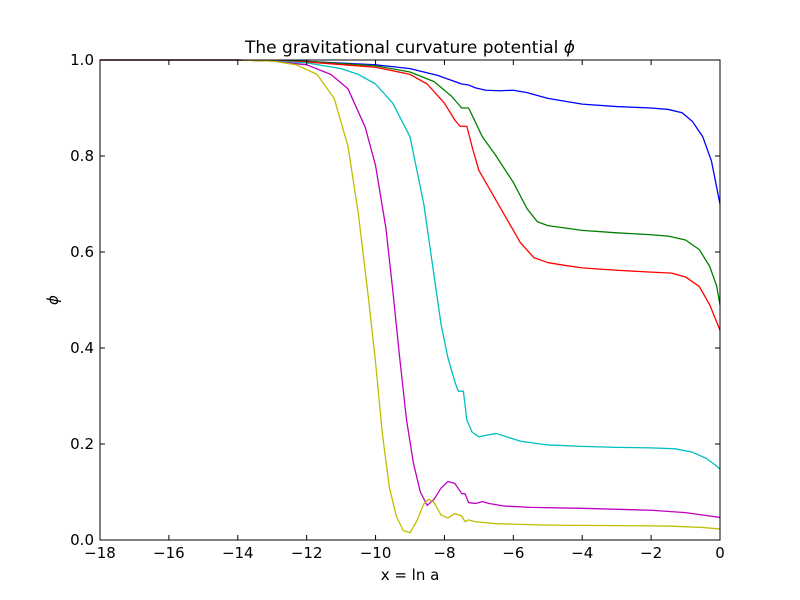  Describe the element at coordinates (82, 348) in the screenshot. I see `y-tick-label: 0.4` at that location.